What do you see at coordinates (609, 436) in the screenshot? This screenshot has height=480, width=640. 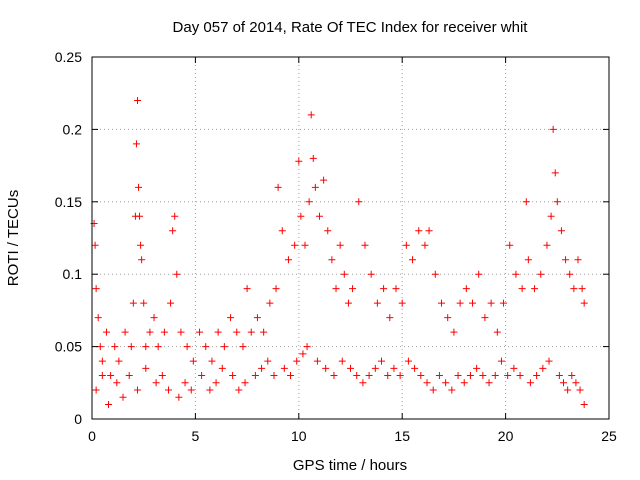 I see `x-tick-label: 25` at bounding box center [609, 436].